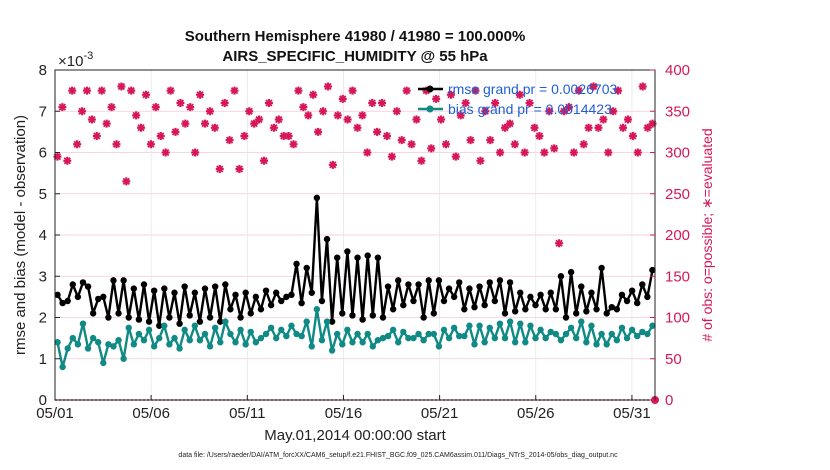 This screenshot has width=830, height=470. What do you see at coordinates (70, 61) in the screenshot?
I see `y-scale-label: ×10` at bounding box center [70, 61].